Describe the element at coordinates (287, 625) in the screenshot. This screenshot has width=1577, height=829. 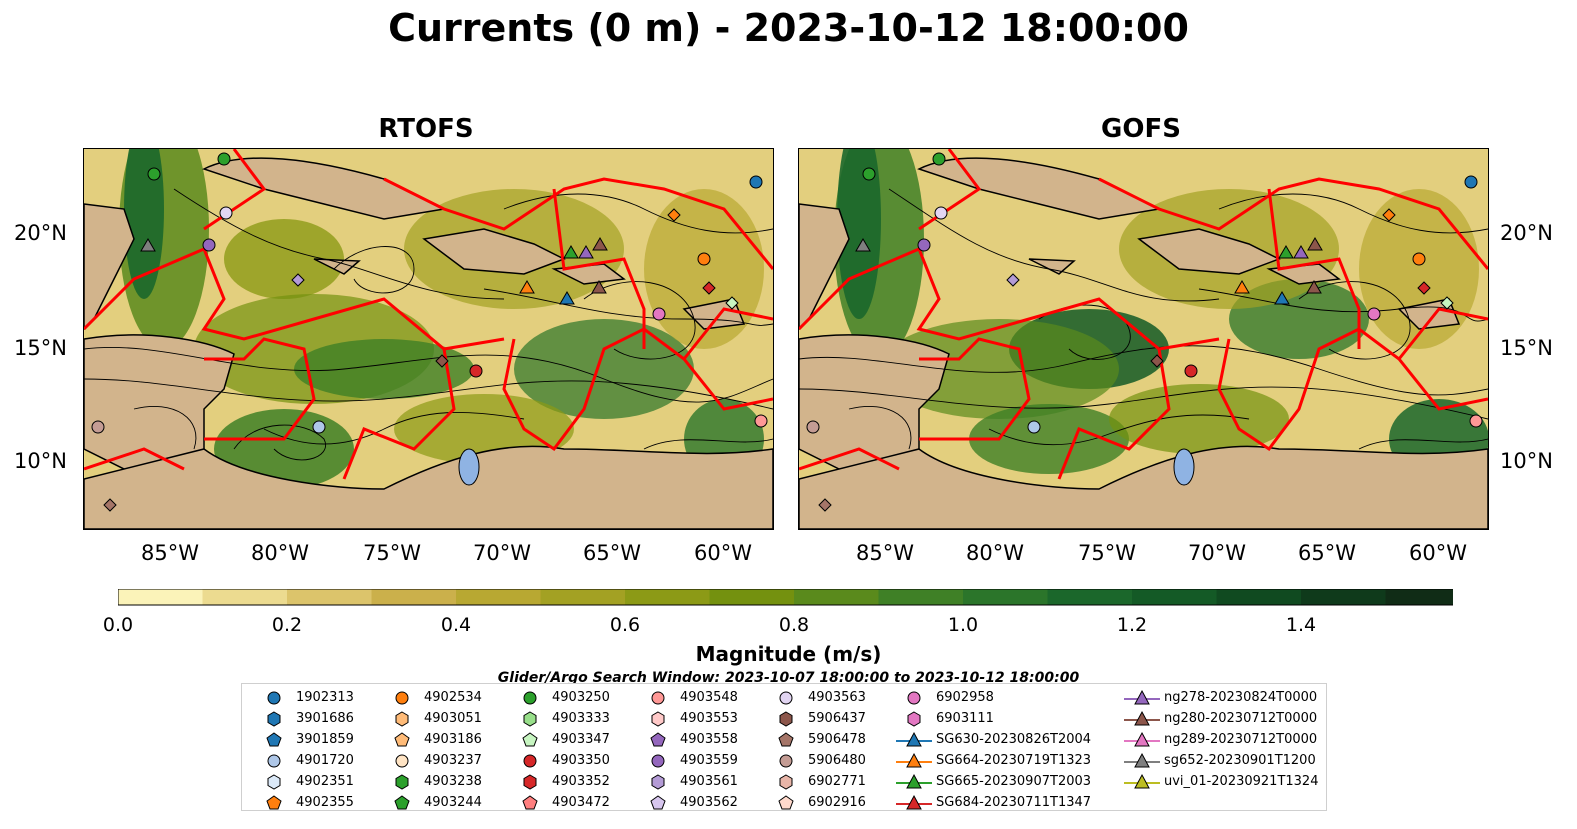
I see `colorbar-tick-1: 0.2` at that location.